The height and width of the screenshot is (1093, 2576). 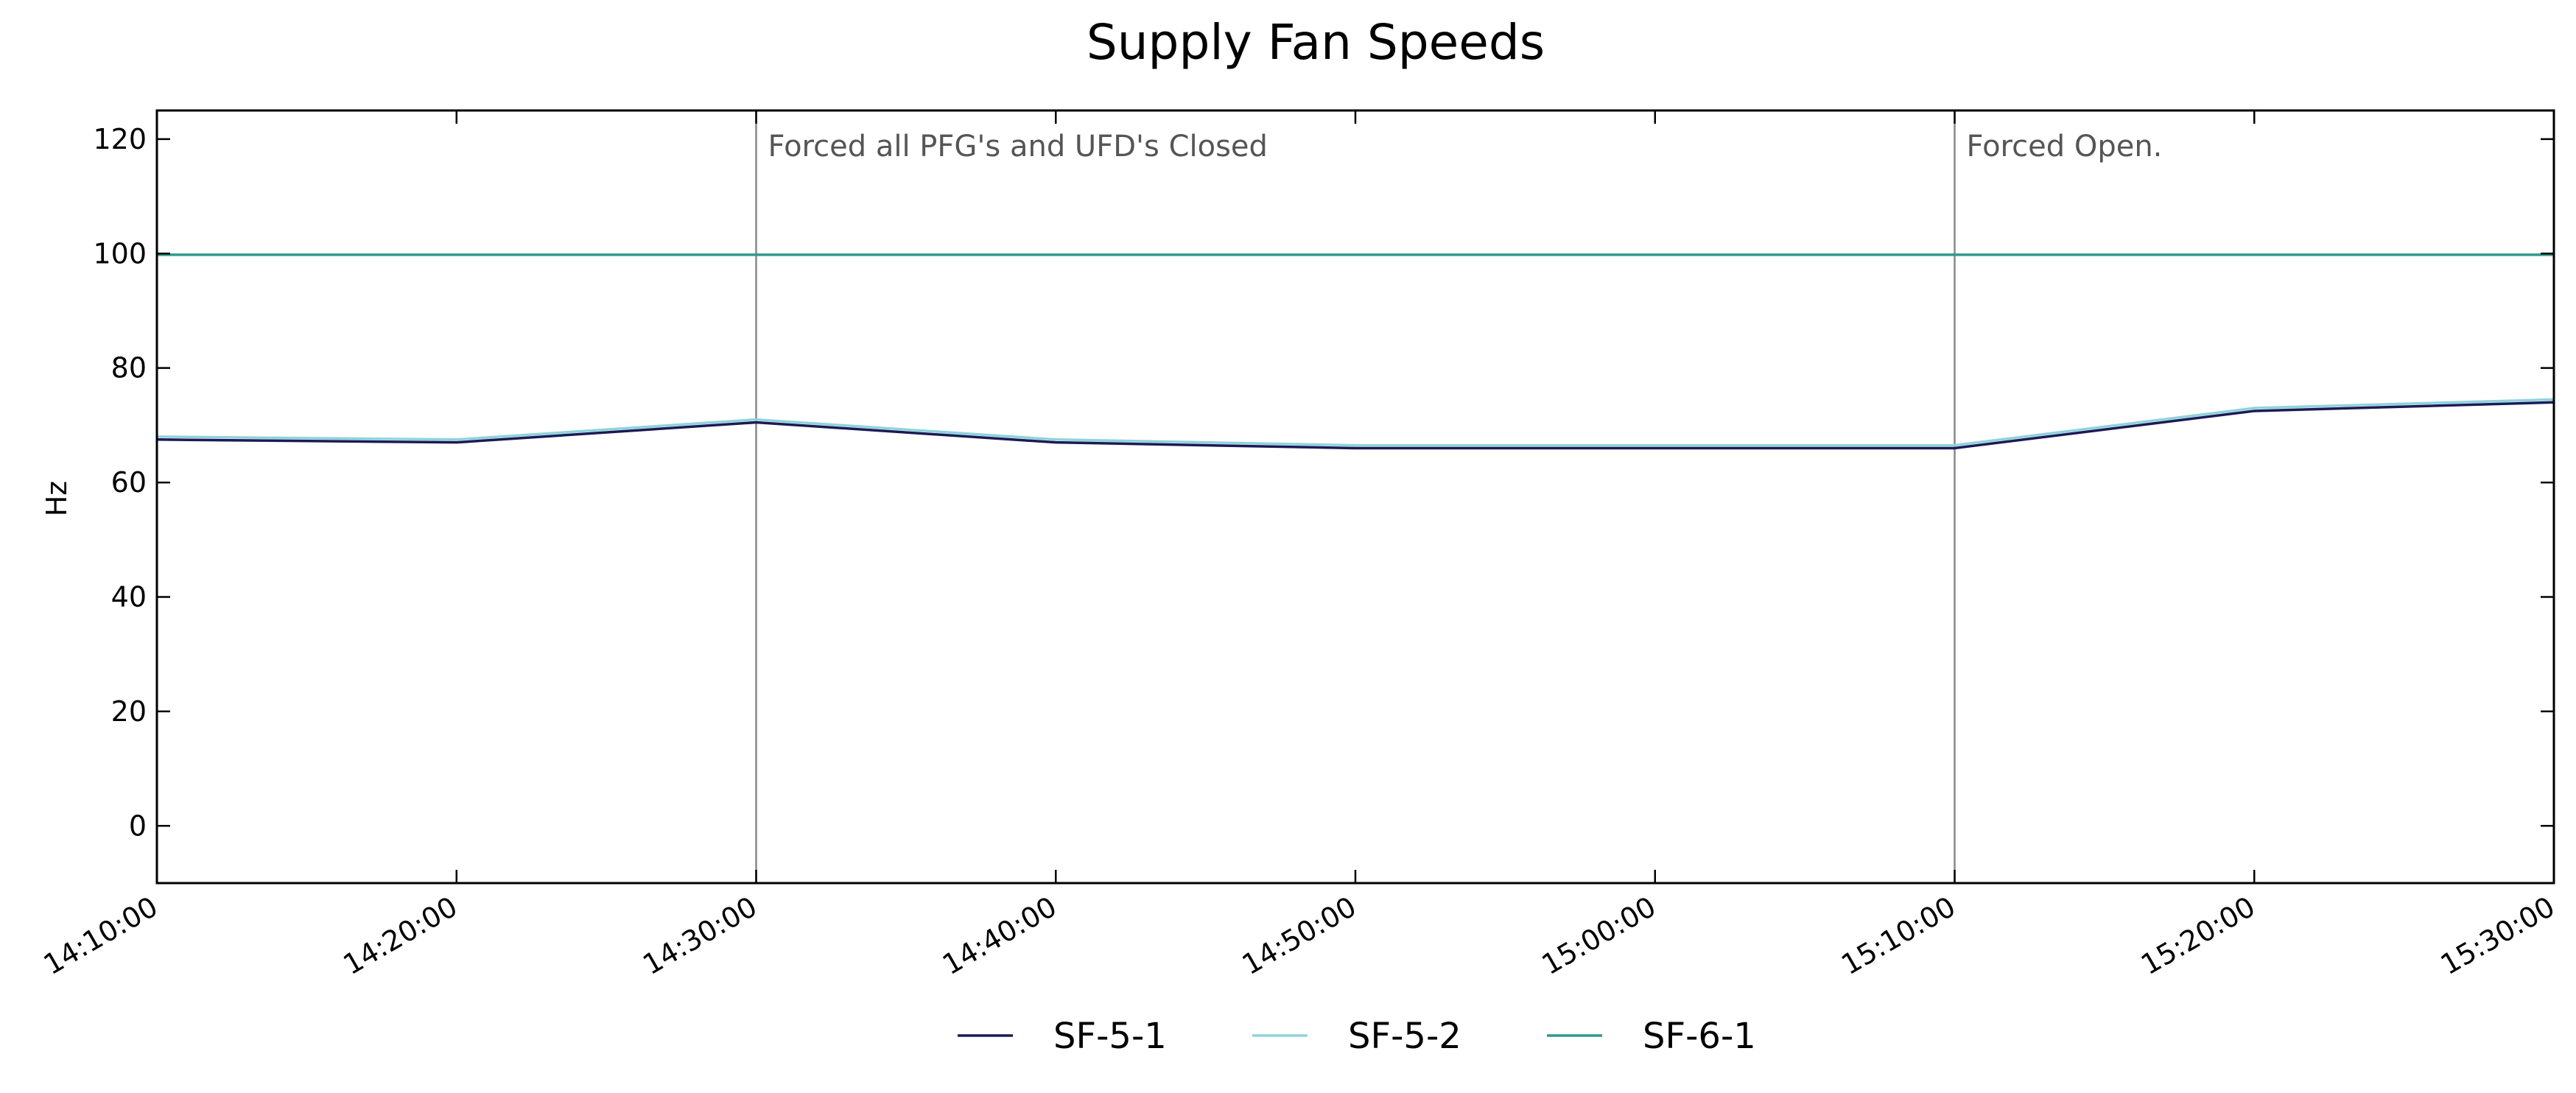 I want to click on annotation-label: Forced Open., so click(x=2065, y=147).